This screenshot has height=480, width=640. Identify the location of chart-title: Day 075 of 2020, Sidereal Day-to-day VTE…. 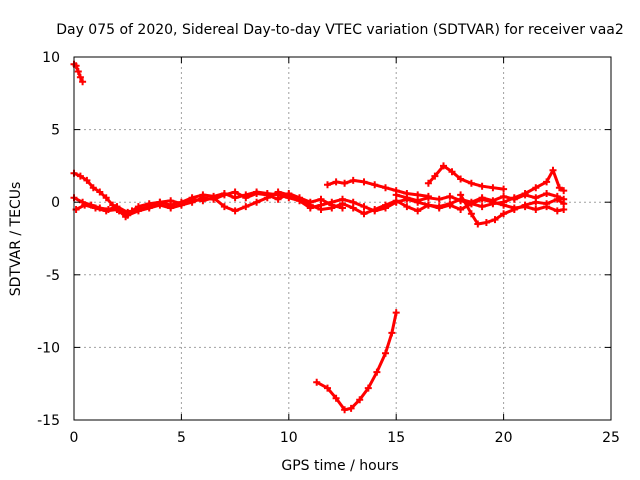
(340, 30).